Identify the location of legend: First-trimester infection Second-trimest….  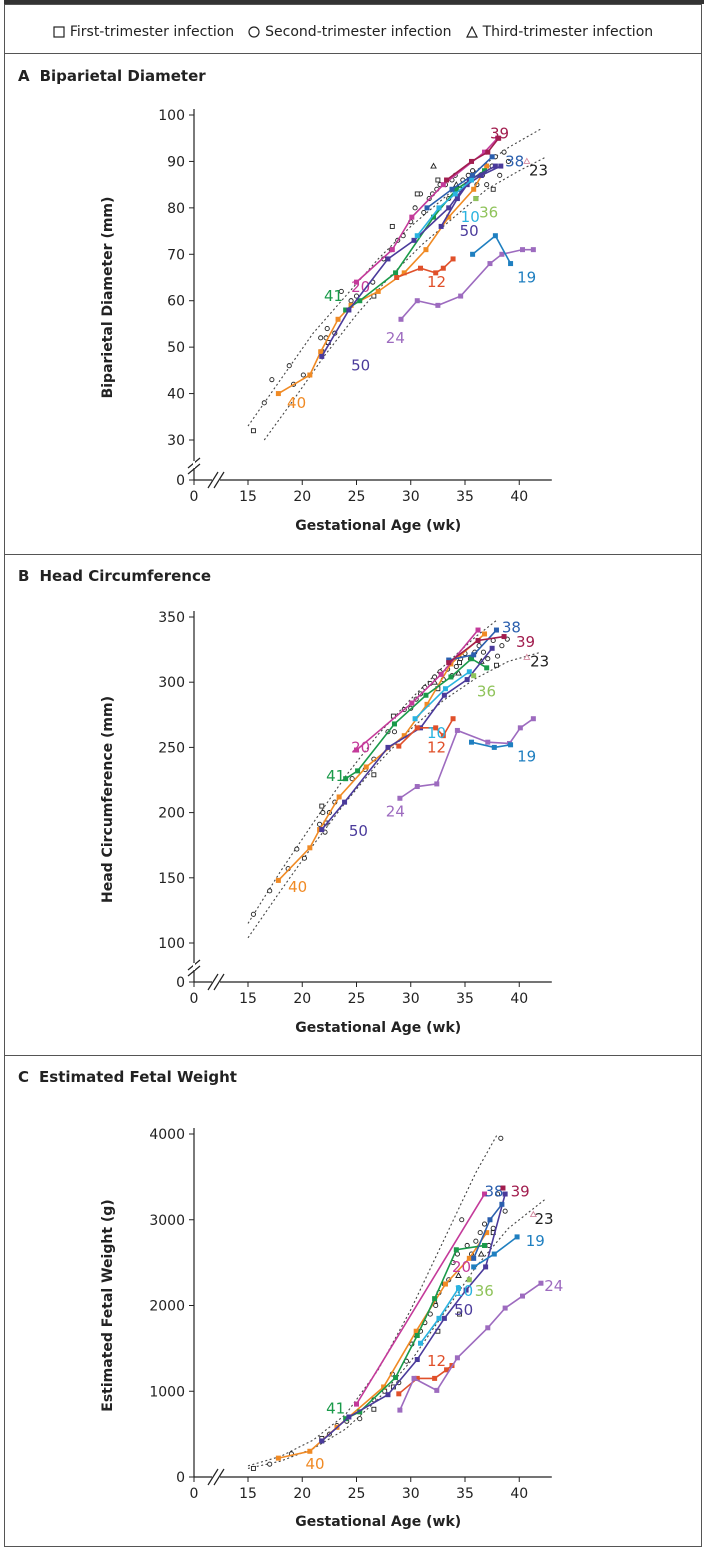
(353, 32).